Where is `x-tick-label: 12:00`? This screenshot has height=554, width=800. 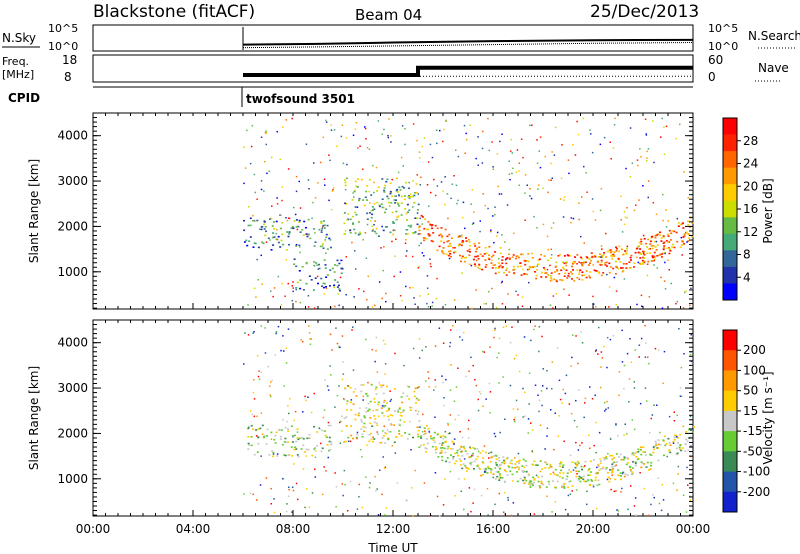
x-tick-label: 12:00 is located at coordinates (393, 529).